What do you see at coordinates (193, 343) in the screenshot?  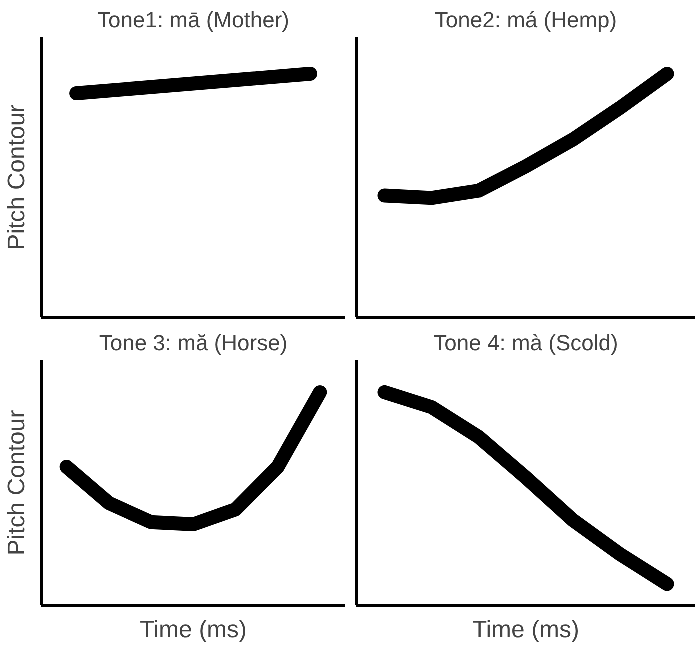 I see `chart-title: Tone 3: mă (Horse)` at bounding box center [193, 343].